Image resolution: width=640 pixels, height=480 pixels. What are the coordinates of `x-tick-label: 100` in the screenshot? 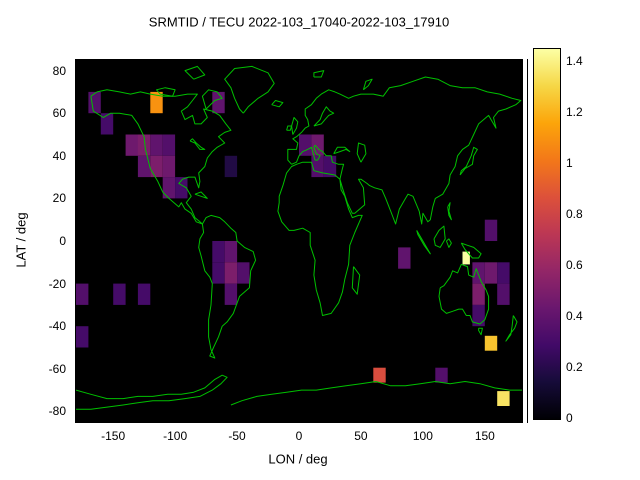 It's located at (422, 436).